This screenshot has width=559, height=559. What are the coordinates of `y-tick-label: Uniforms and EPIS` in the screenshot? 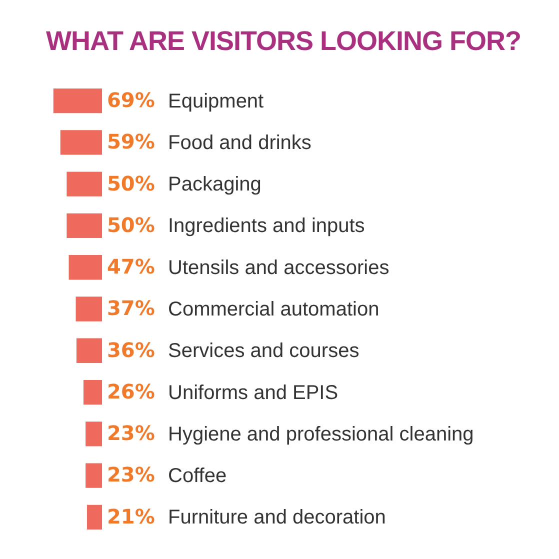 It's located at (253, 393).